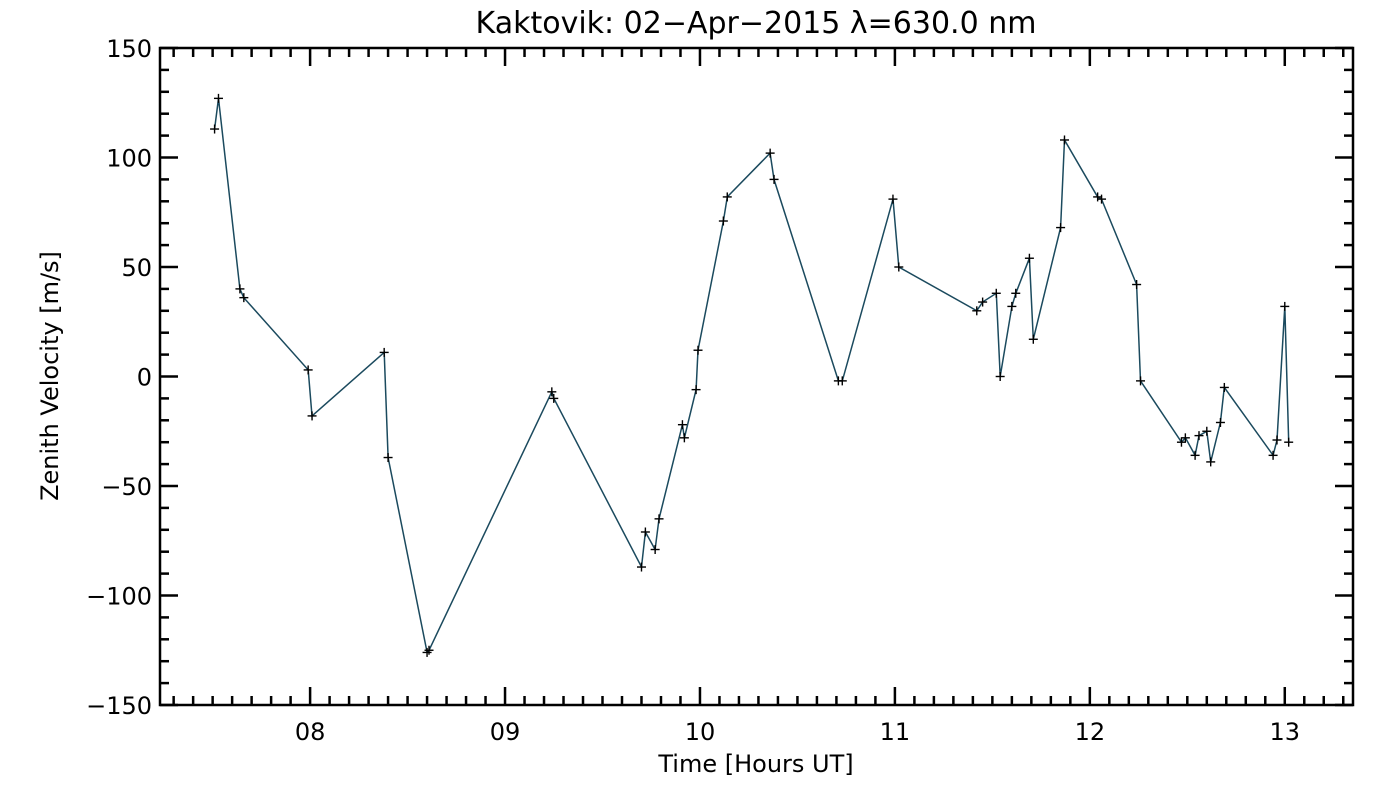  I want to click on x-tick-label: 09, so click(505, 732).